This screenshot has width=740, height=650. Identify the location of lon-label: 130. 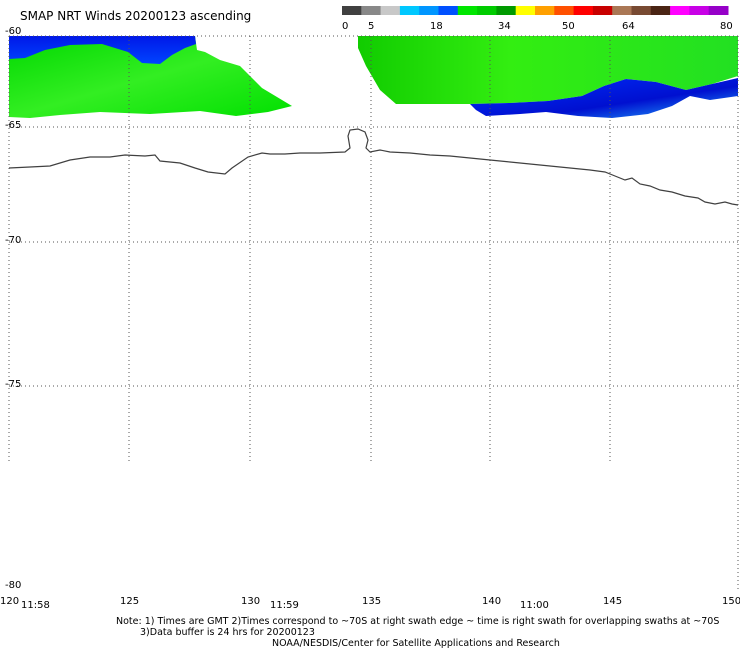
(251, 601).